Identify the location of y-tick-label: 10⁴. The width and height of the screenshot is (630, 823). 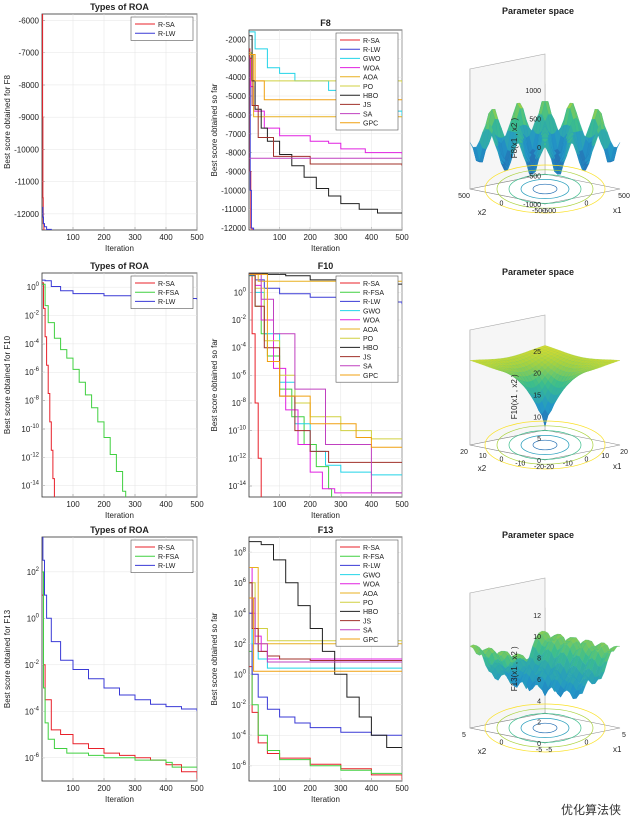
(240, 613).